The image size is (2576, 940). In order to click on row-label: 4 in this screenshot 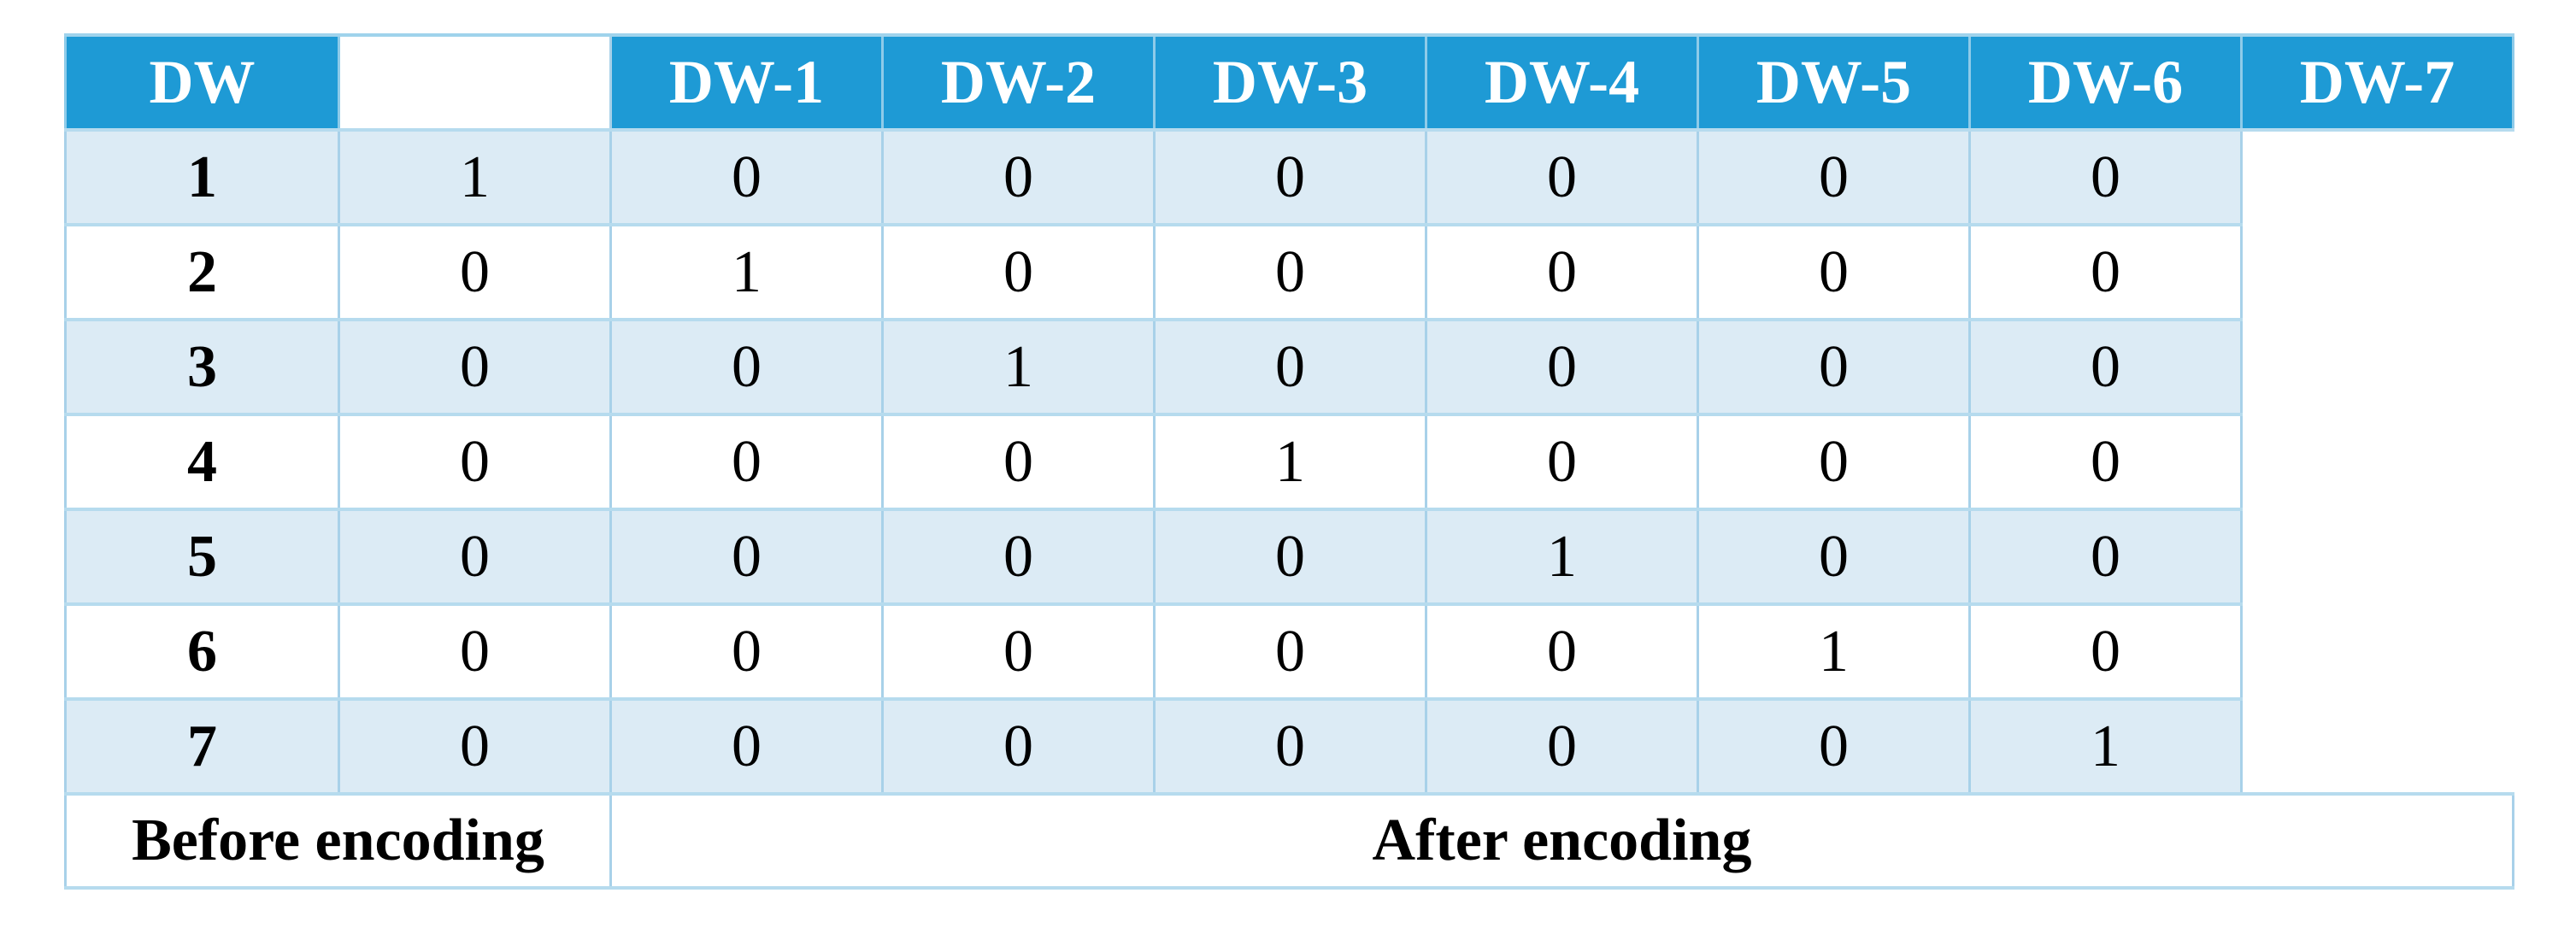, I will do `click(202, 462)`.